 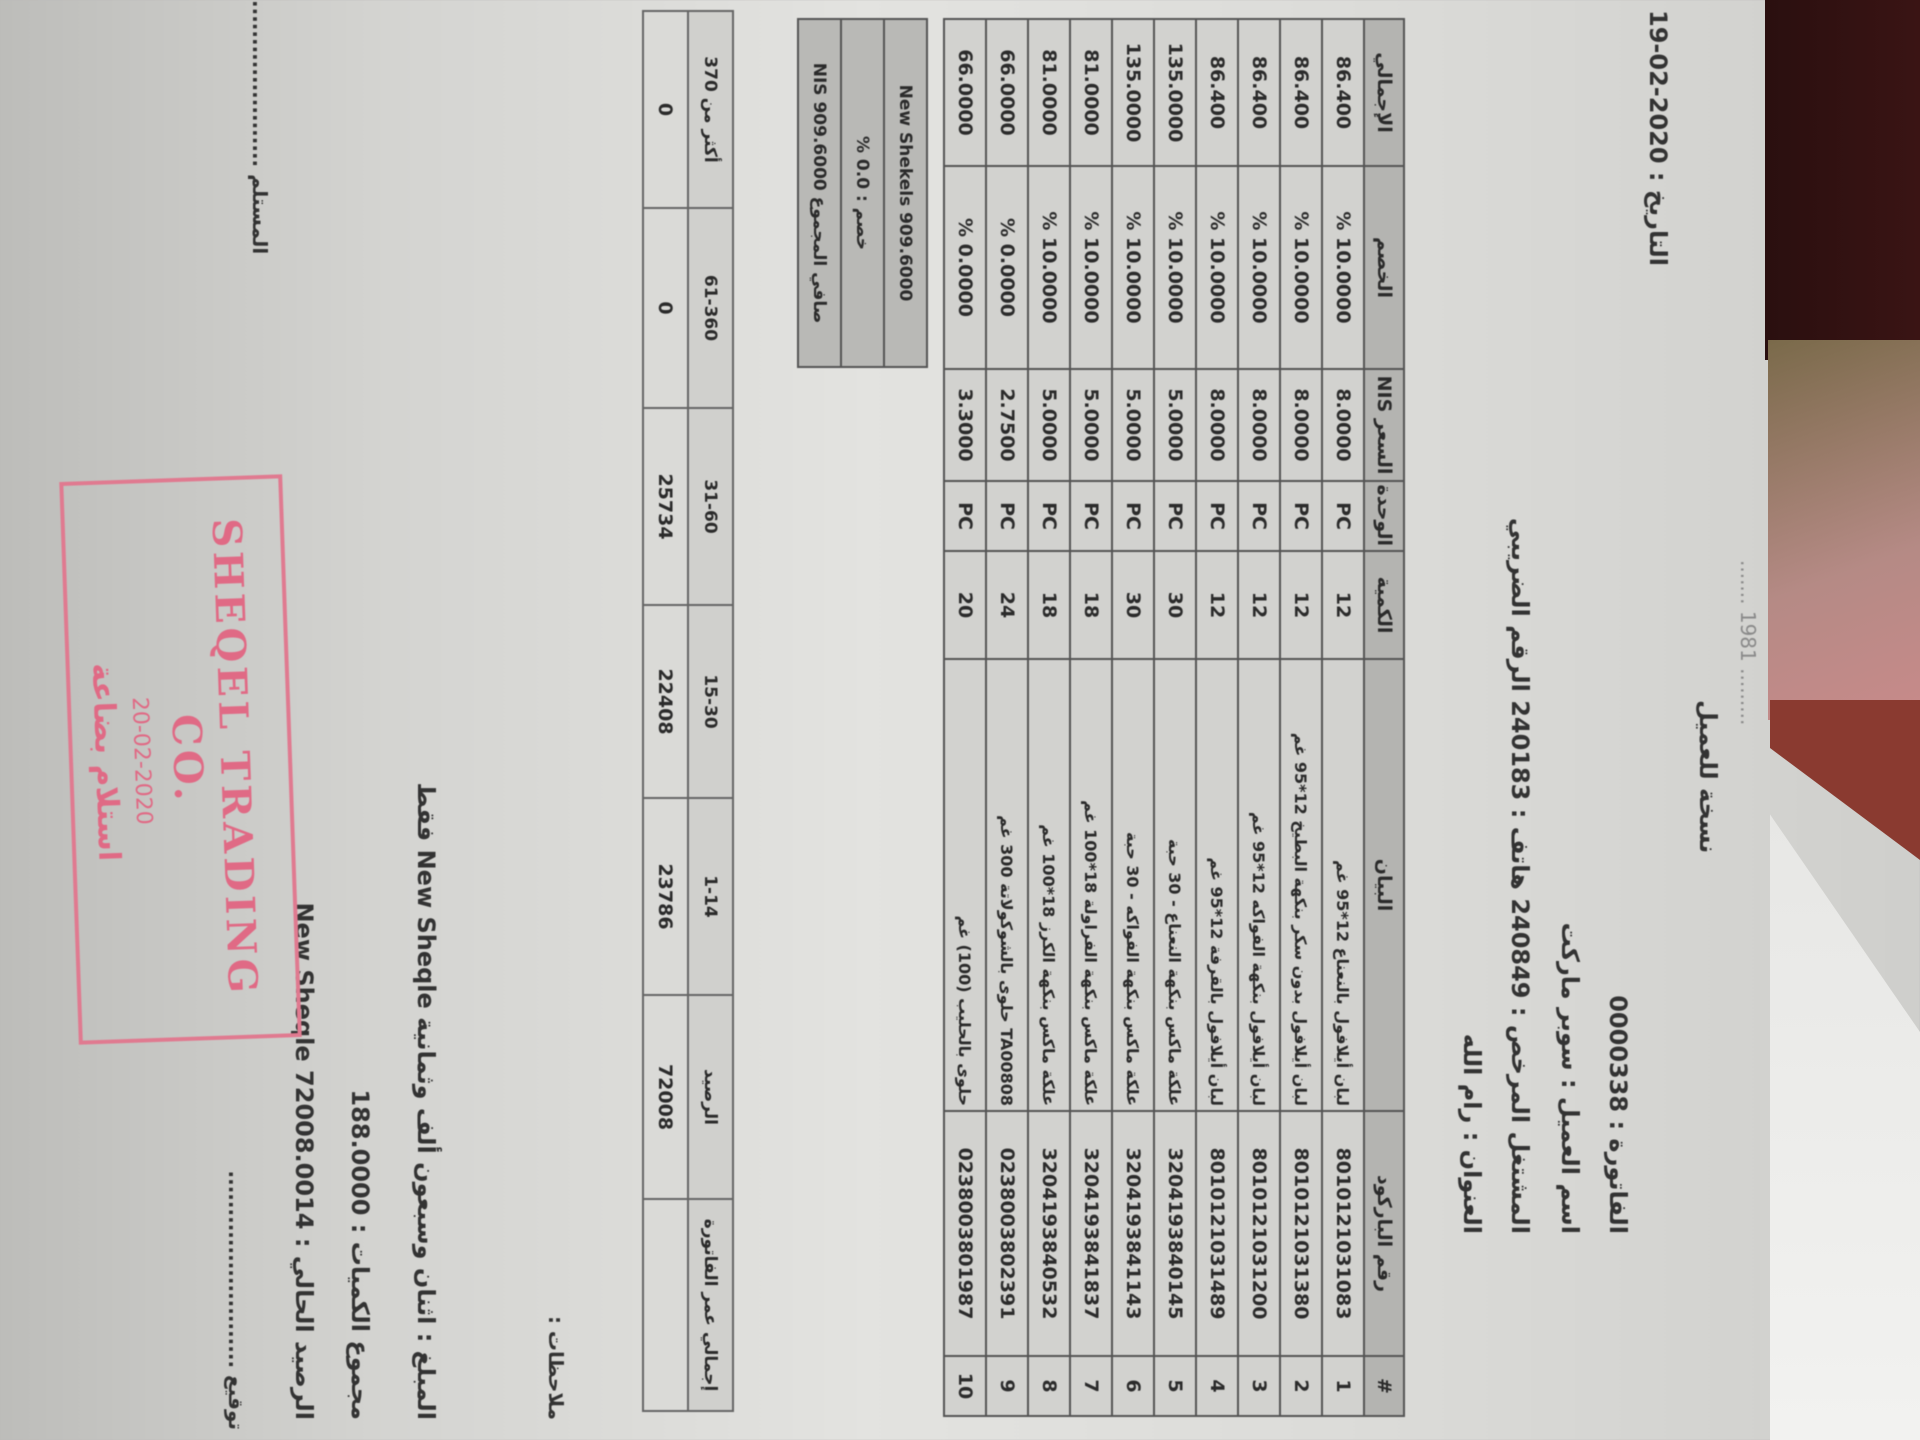 What do you see at coordinates (1384, 425) in the screenshot?
I see `column-header-price: السعر NIS` at bounding box center [1384, 425].